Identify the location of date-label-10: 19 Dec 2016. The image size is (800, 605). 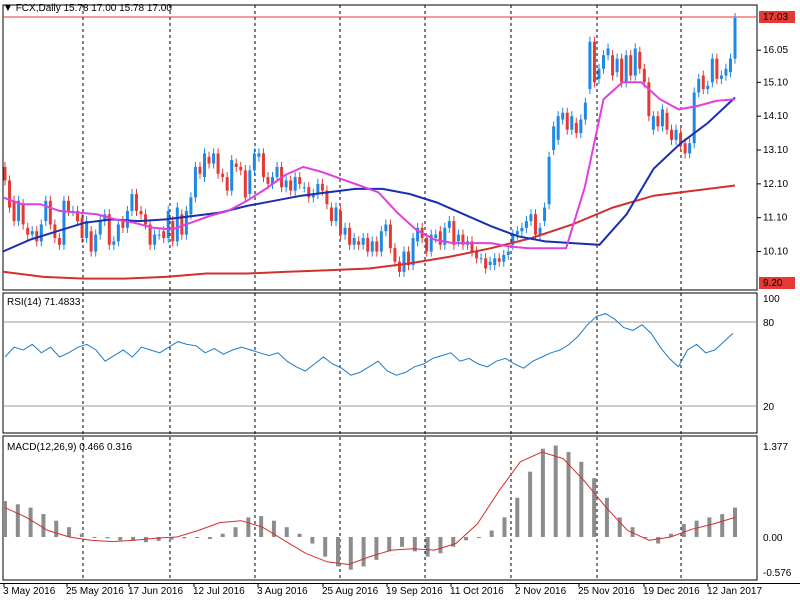
(671, 591).